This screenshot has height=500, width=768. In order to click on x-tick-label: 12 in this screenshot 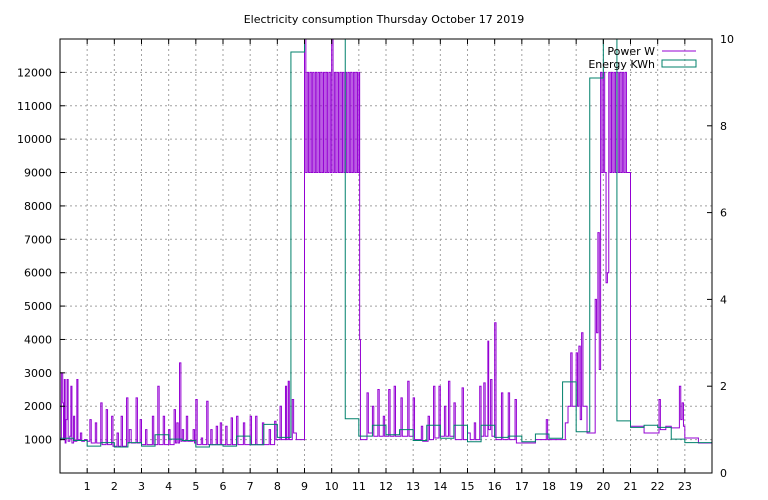, I will do `click(386, 486)`.